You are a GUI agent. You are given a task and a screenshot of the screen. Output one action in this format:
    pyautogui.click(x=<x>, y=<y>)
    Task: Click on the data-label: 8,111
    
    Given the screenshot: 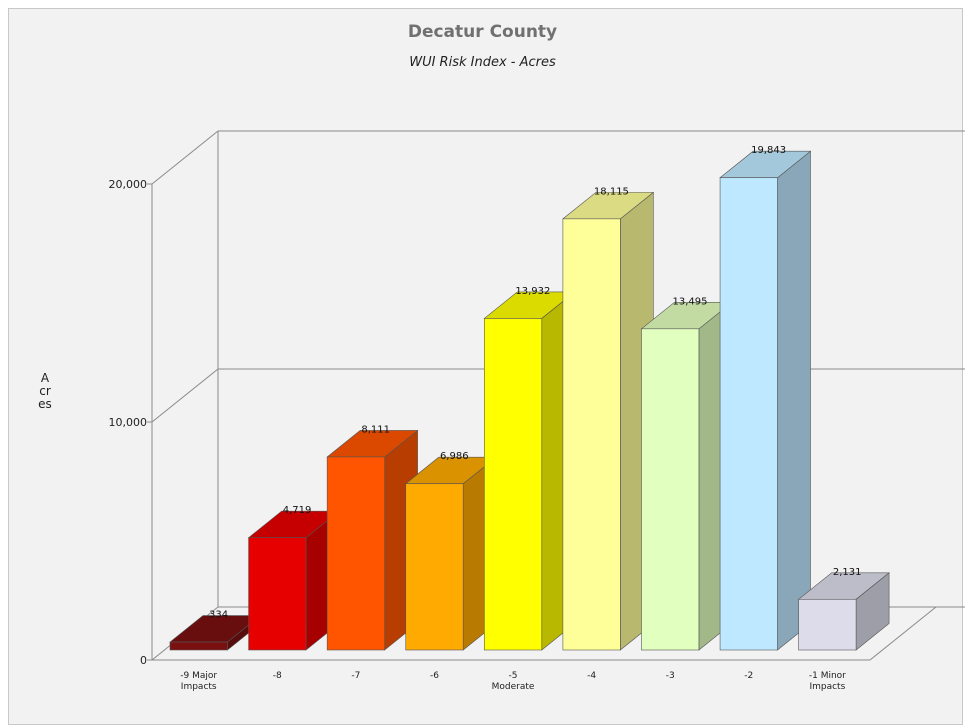 What is the action you would take?
    pyautogui.click(x=375, y=429)
    